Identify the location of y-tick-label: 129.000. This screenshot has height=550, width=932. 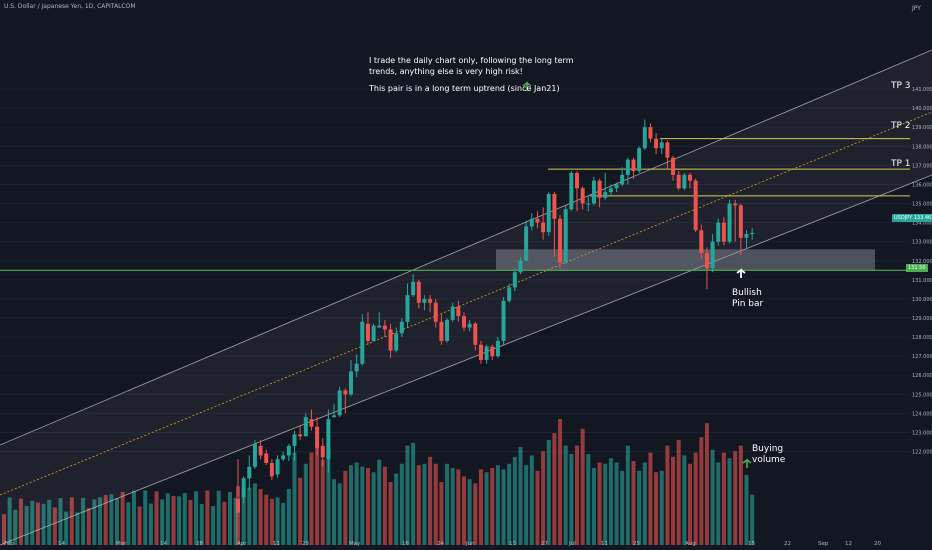
(922, 319).